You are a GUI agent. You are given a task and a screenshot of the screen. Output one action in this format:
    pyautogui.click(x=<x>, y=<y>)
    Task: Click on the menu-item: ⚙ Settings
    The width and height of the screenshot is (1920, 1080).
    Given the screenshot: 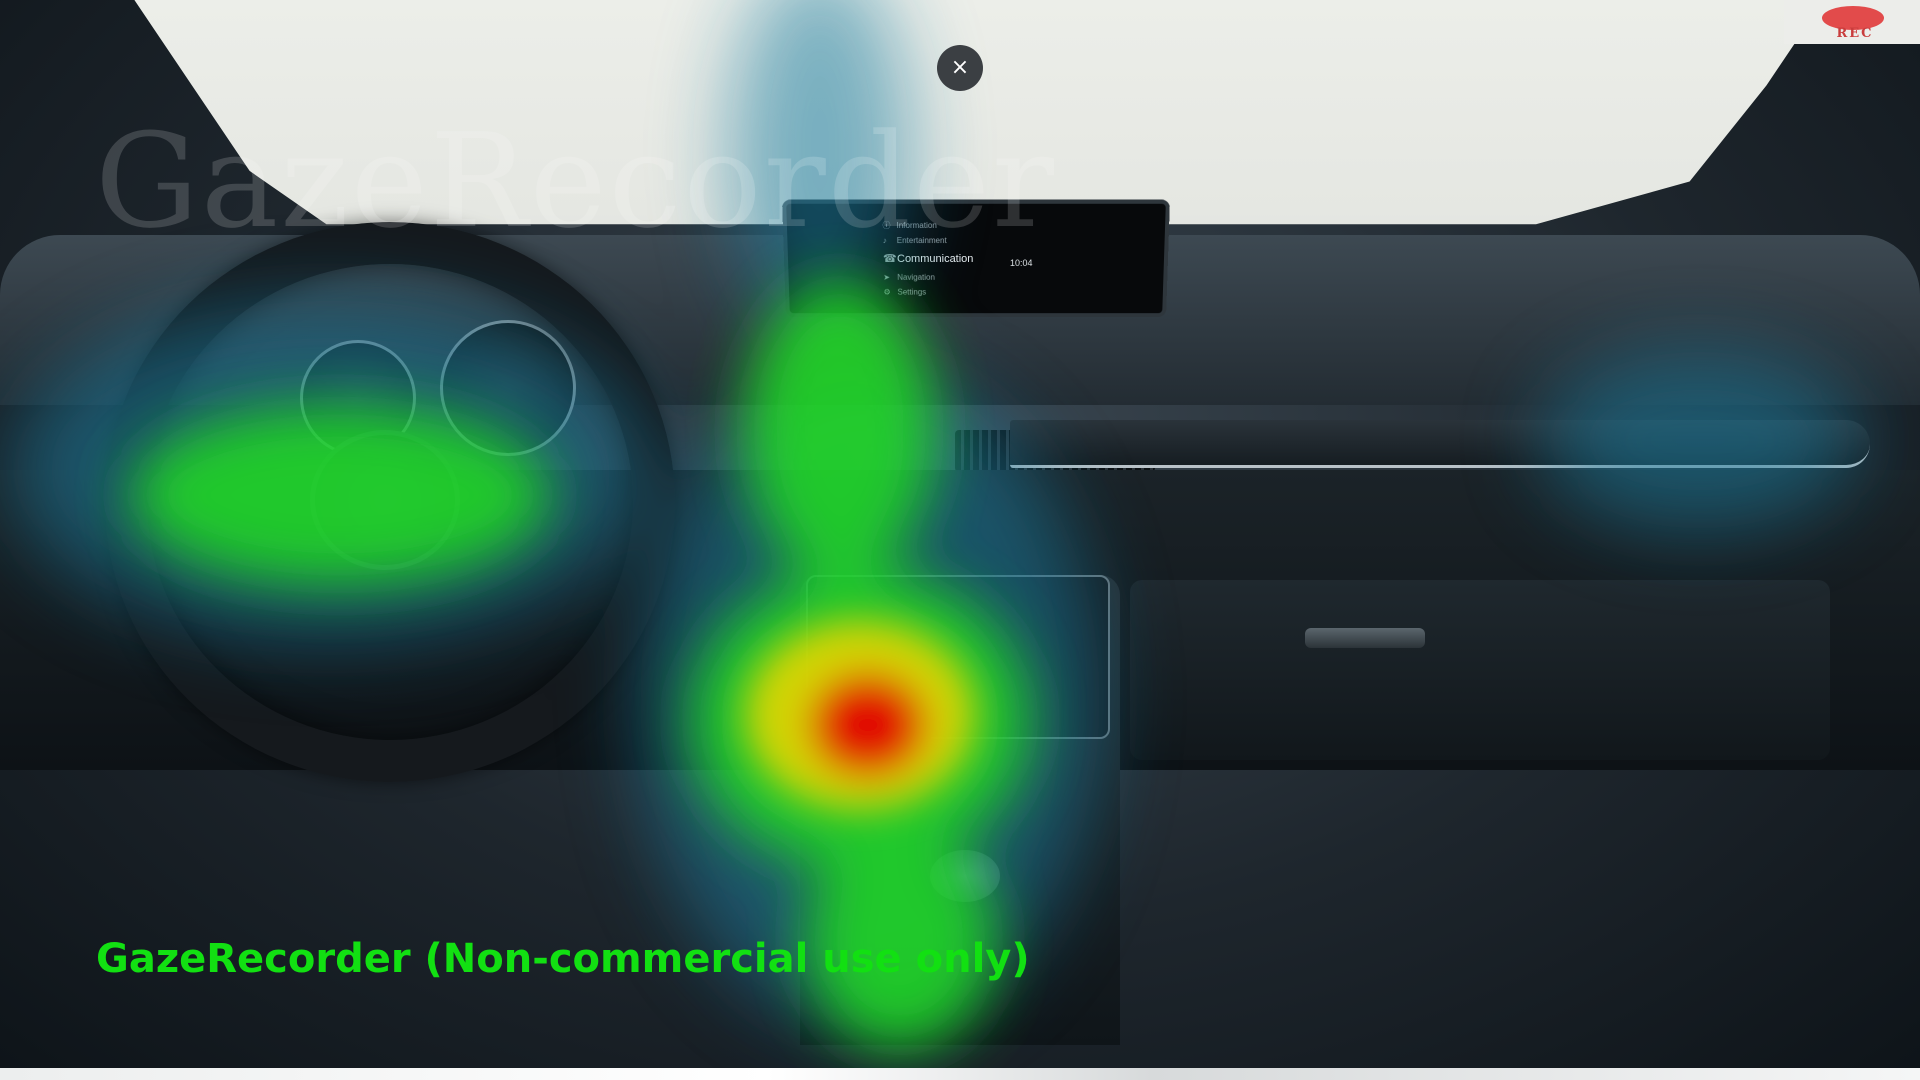 What is the action you would take?
    pyautogui.click(x=928, y=292)
    